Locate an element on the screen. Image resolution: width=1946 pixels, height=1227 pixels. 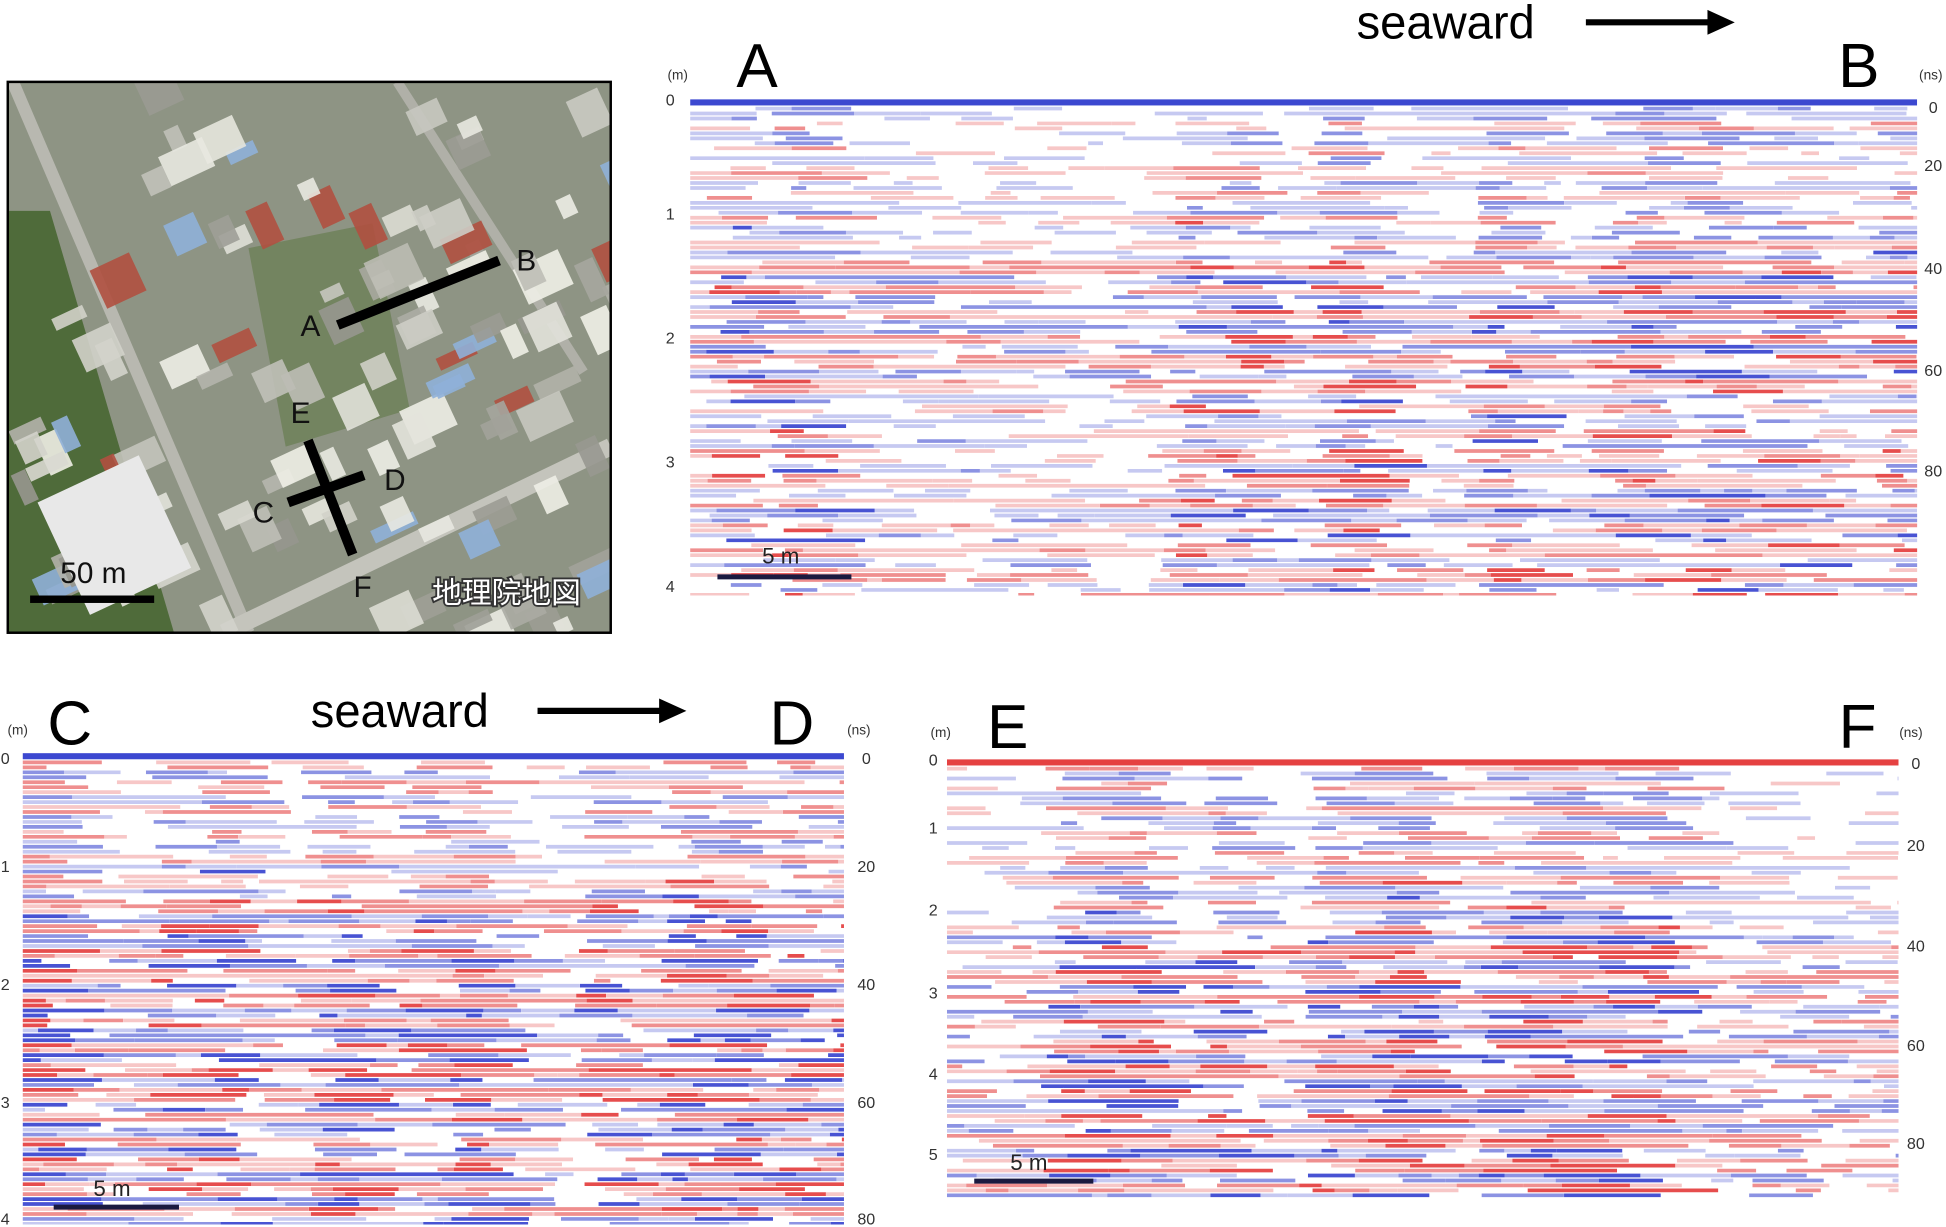
depth-unit: (m) is located at coordinates (678, 74).